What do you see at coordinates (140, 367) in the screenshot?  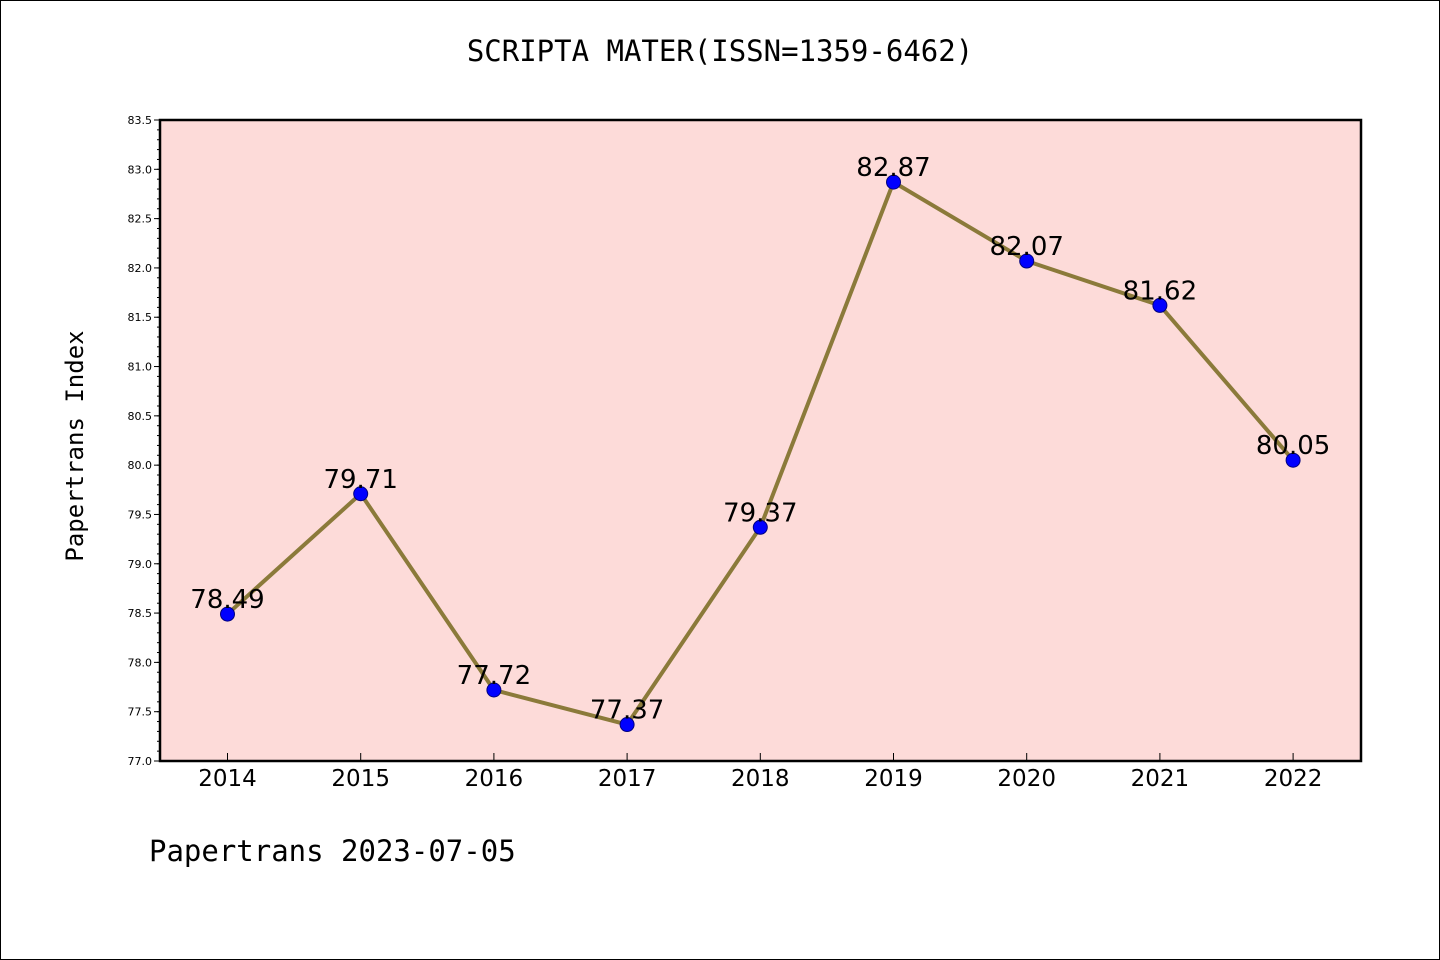 I see `y-tick-label: 81.0` at bounding box center [140, 367].